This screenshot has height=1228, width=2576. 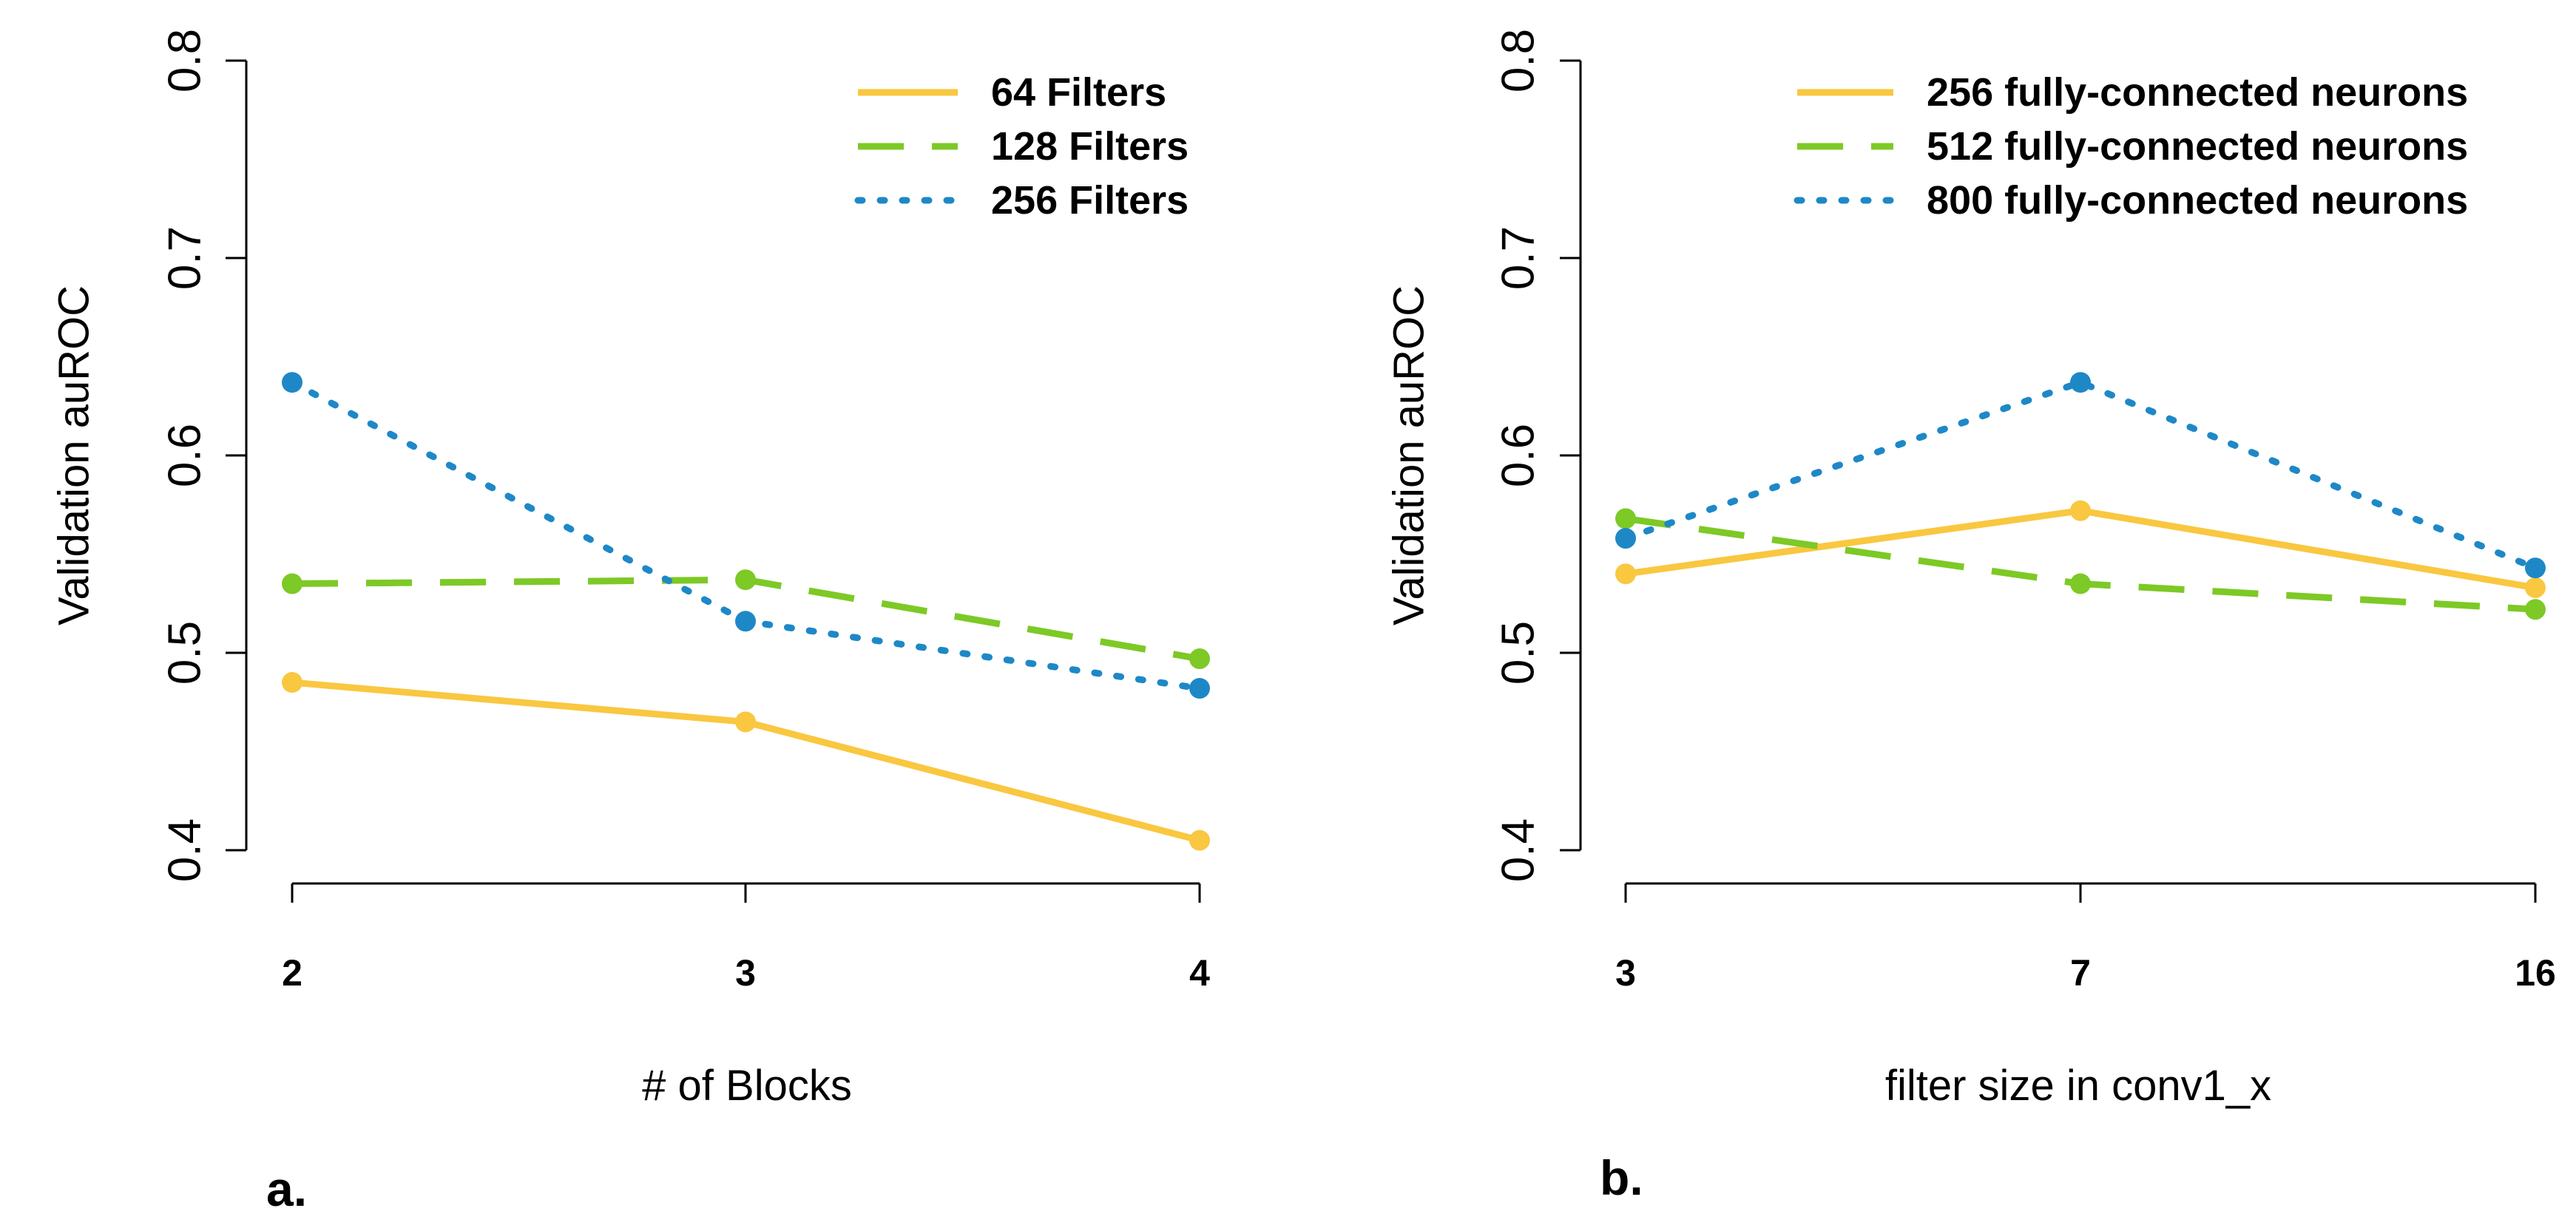 I want to click on legend-label-0: 64 Filters, so click(x=1078, y=93).